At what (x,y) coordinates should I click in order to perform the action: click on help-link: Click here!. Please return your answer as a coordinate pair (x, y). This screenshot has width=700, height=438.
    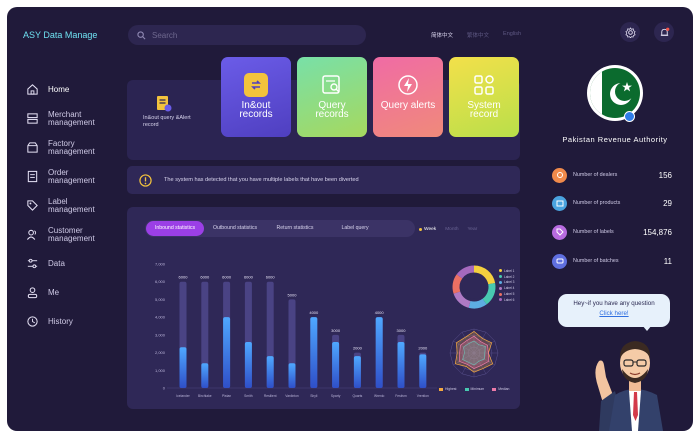
    Looking at the image, I should click on (614, 313).